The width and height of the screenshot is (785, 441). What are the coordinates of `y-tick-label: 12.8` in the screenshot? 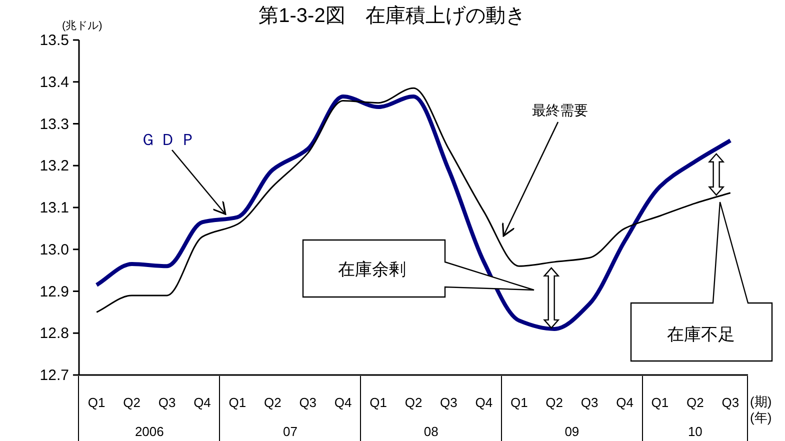 It's located at (54, 333).